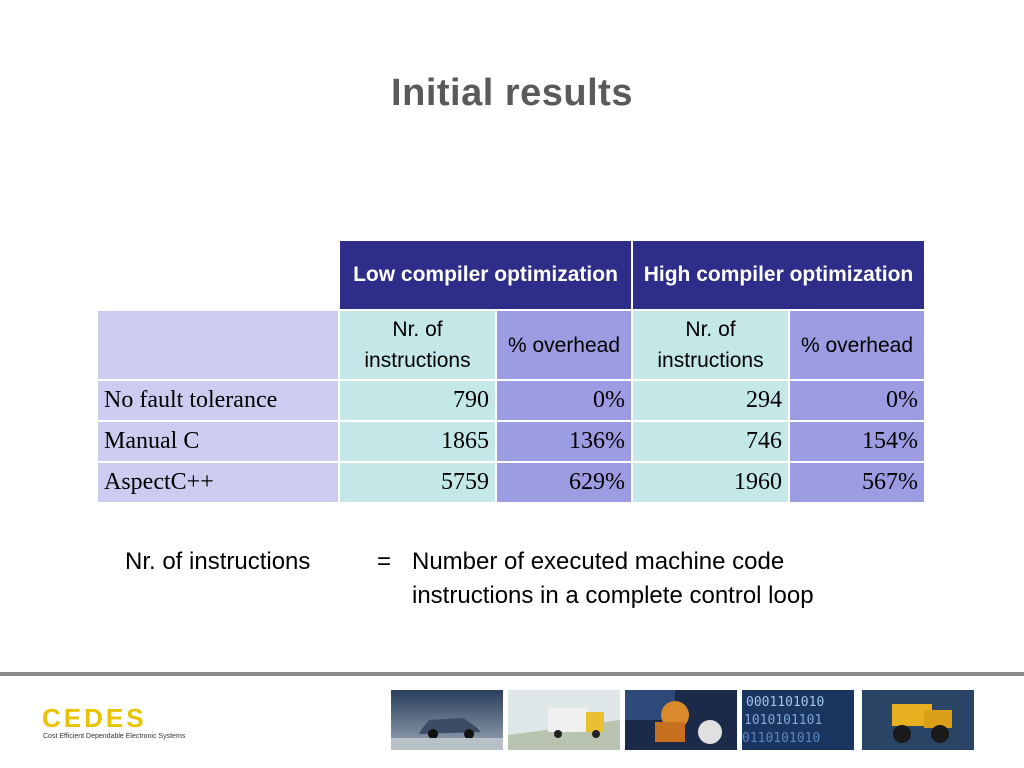  Describe the element at coordinates (781, 738) in the screenshot. I see `svg-text: 0110101010` at that location.